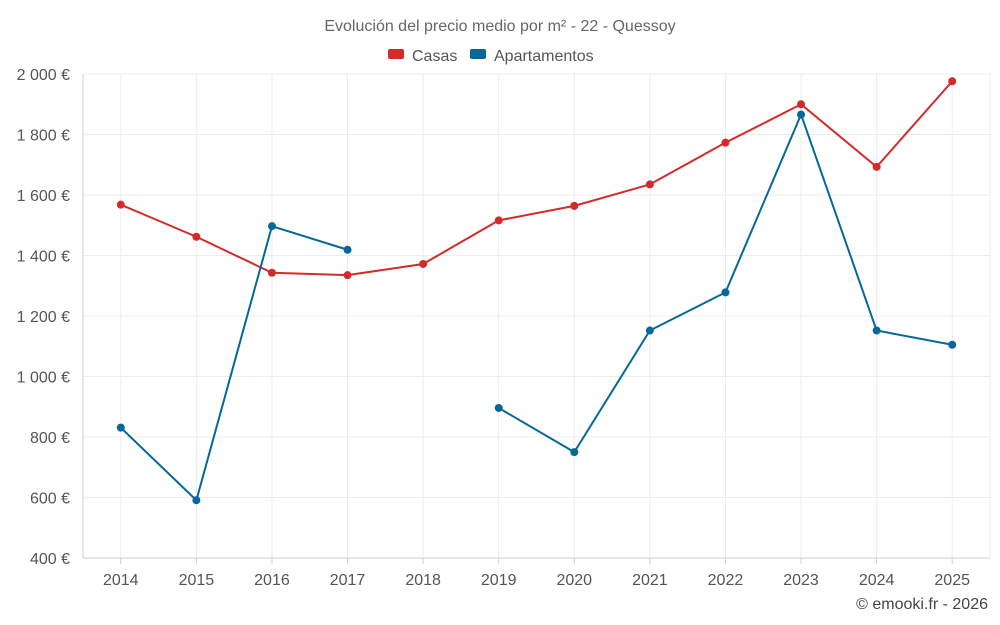 The height and width of the screenshot is (625, 1000). I want to click on legend-label-casas: Casas, so click(434, 56).